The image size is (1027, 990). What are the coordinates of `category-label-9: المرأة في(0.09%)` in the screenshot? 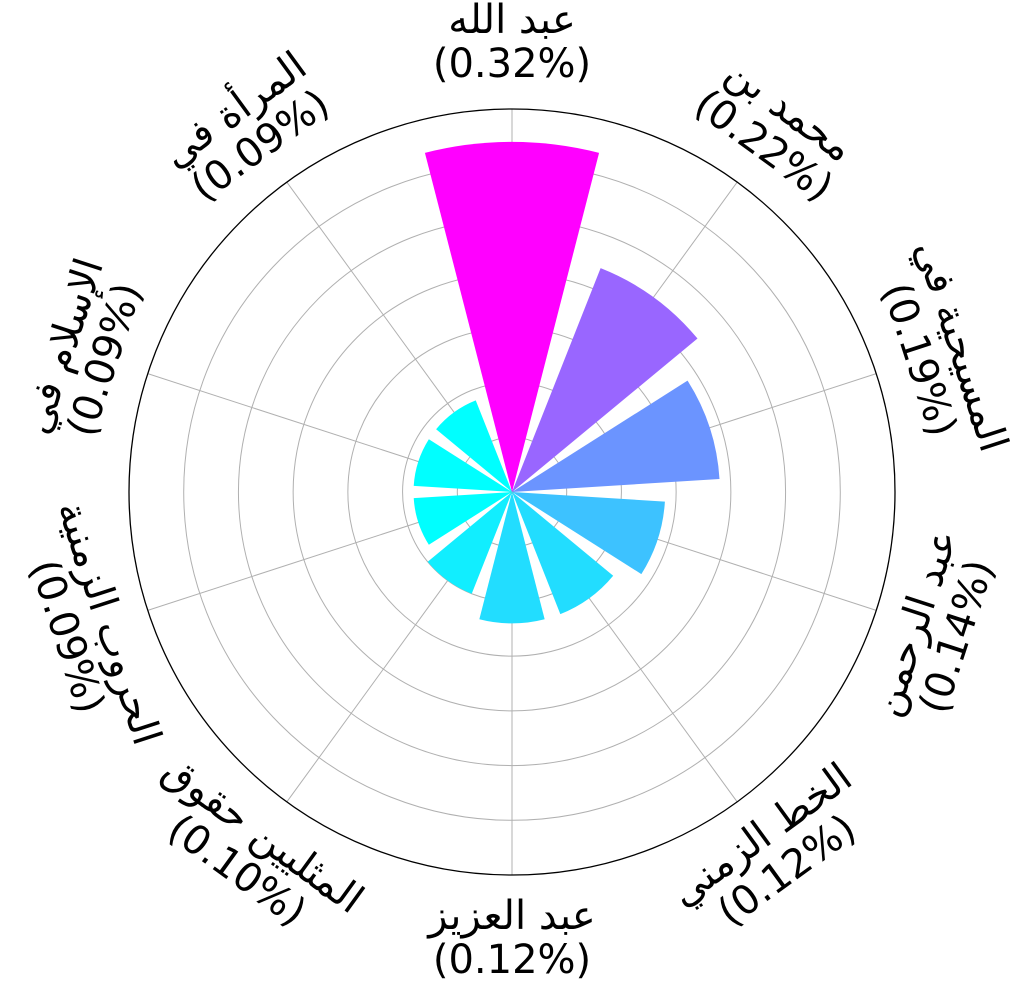 It's located at (245, 125).